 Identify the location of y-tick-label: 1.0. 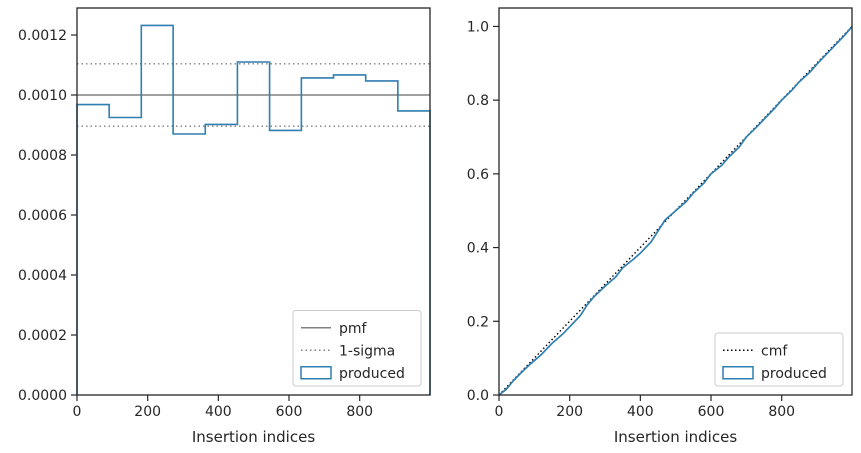
(478, 27).